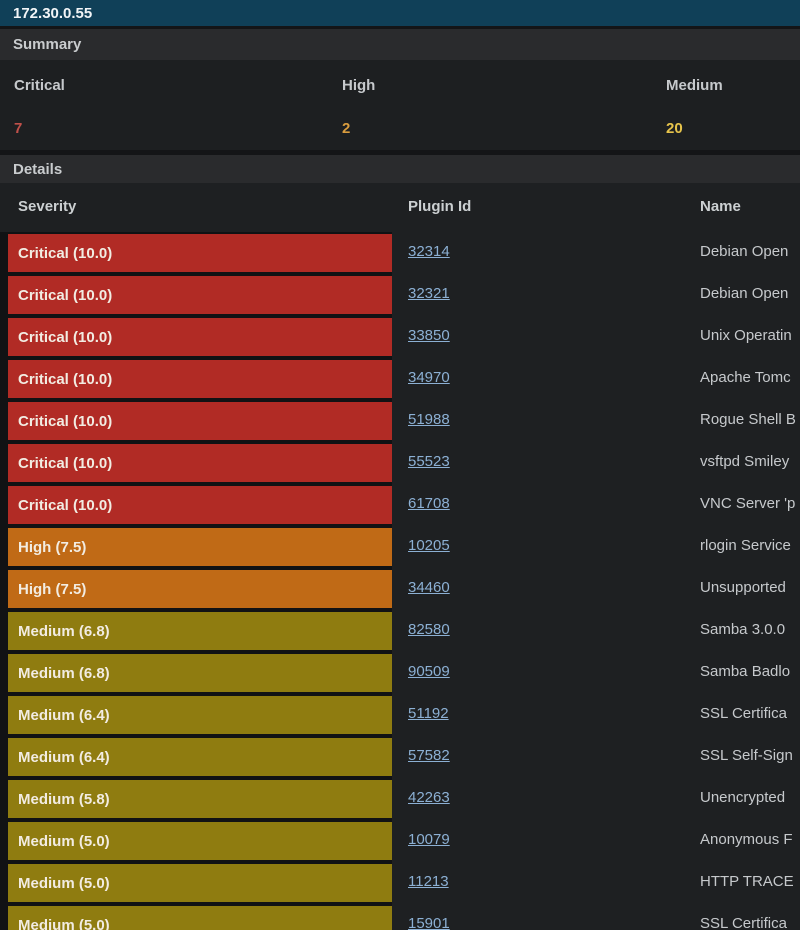  What do you see at coordinates (428, 713) in the screenshot?
I see `plugin-id-link: 51192` at bounding box center [428, 713].